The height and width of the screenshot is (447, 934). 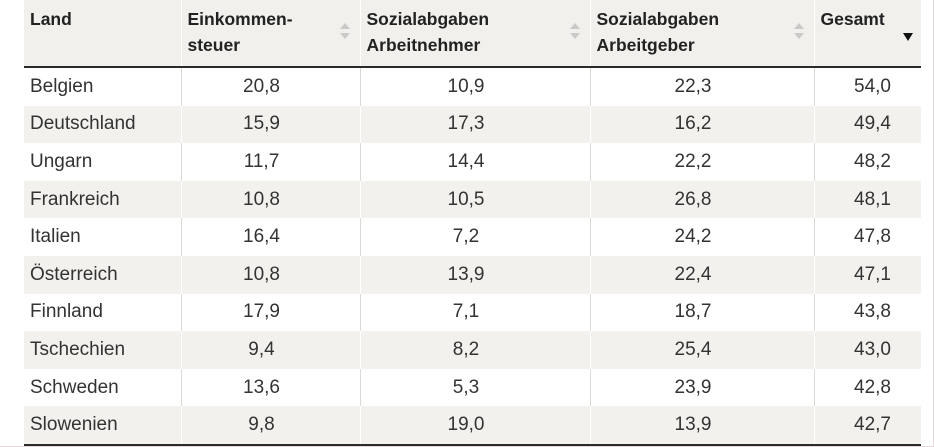 What do you see at coordinates (102, 237) in the screenshot?
I see `cell-land: Italien` at bounding box center [102, 237].